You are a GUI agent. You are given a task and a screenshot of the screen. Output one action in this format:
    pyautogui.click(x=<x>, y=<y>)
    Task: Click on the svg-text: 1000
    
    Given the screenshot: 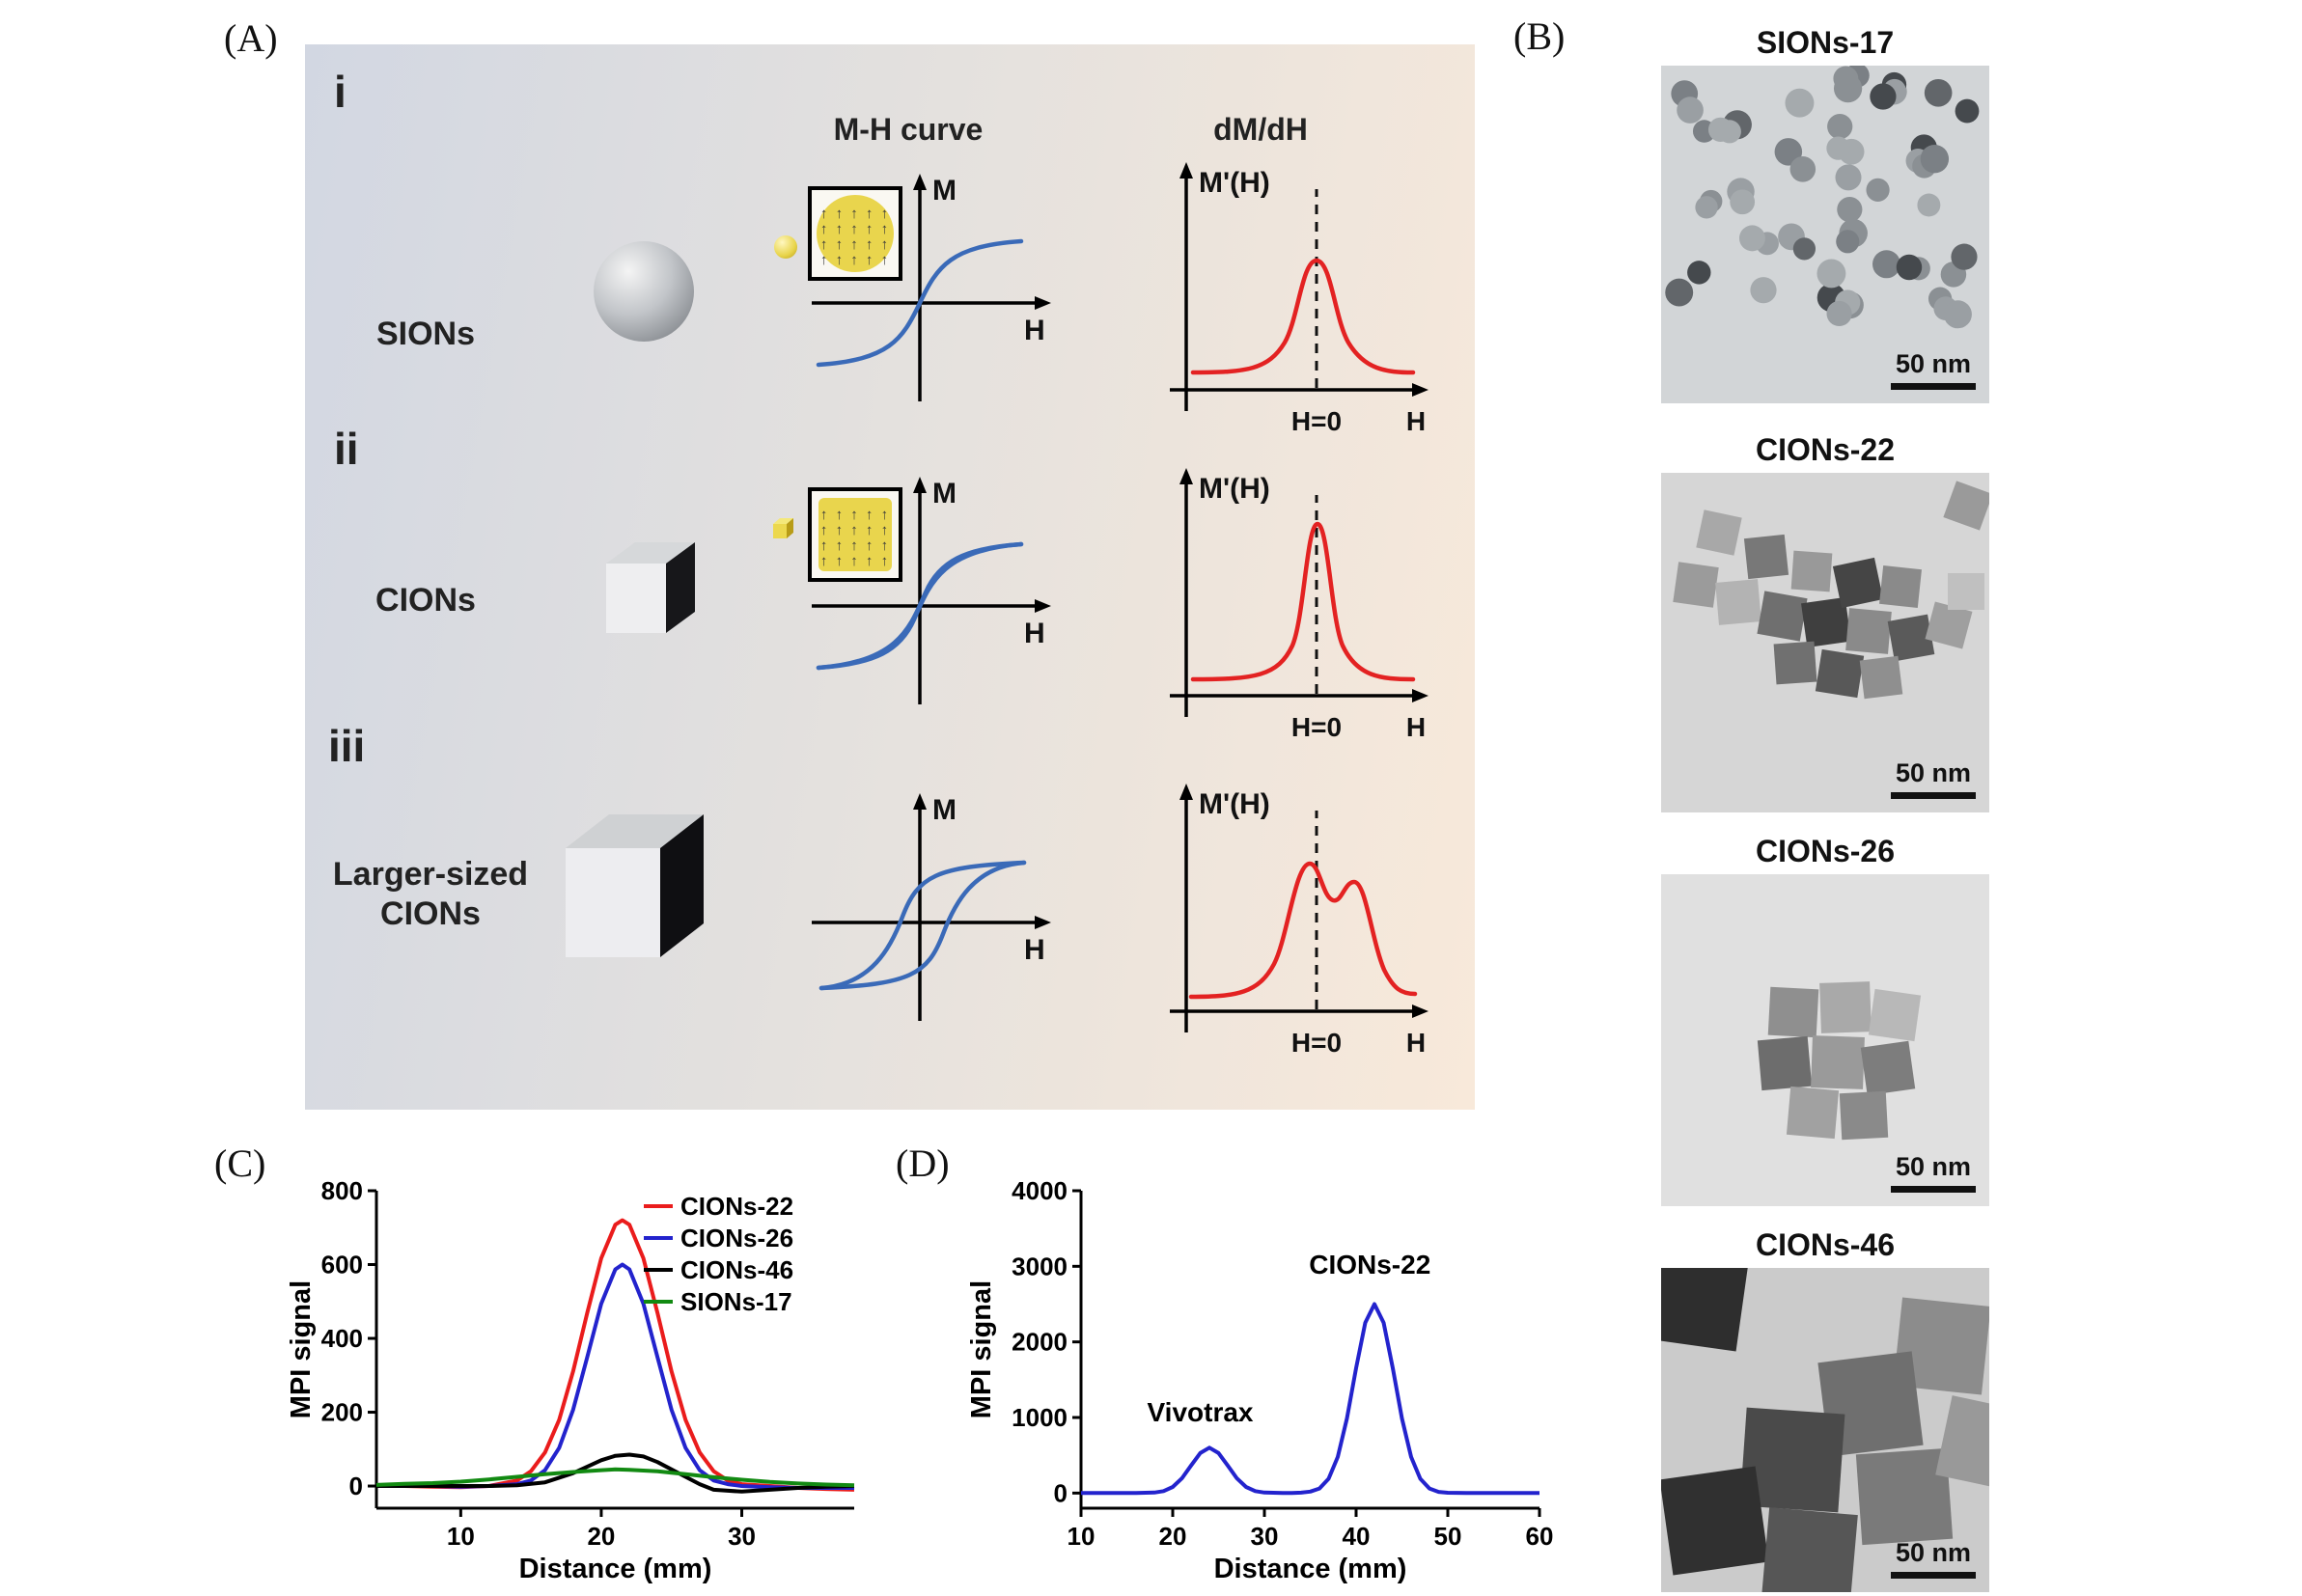 What is the action you would take?
    pyautogui.click(x=1040, y=1417)
    